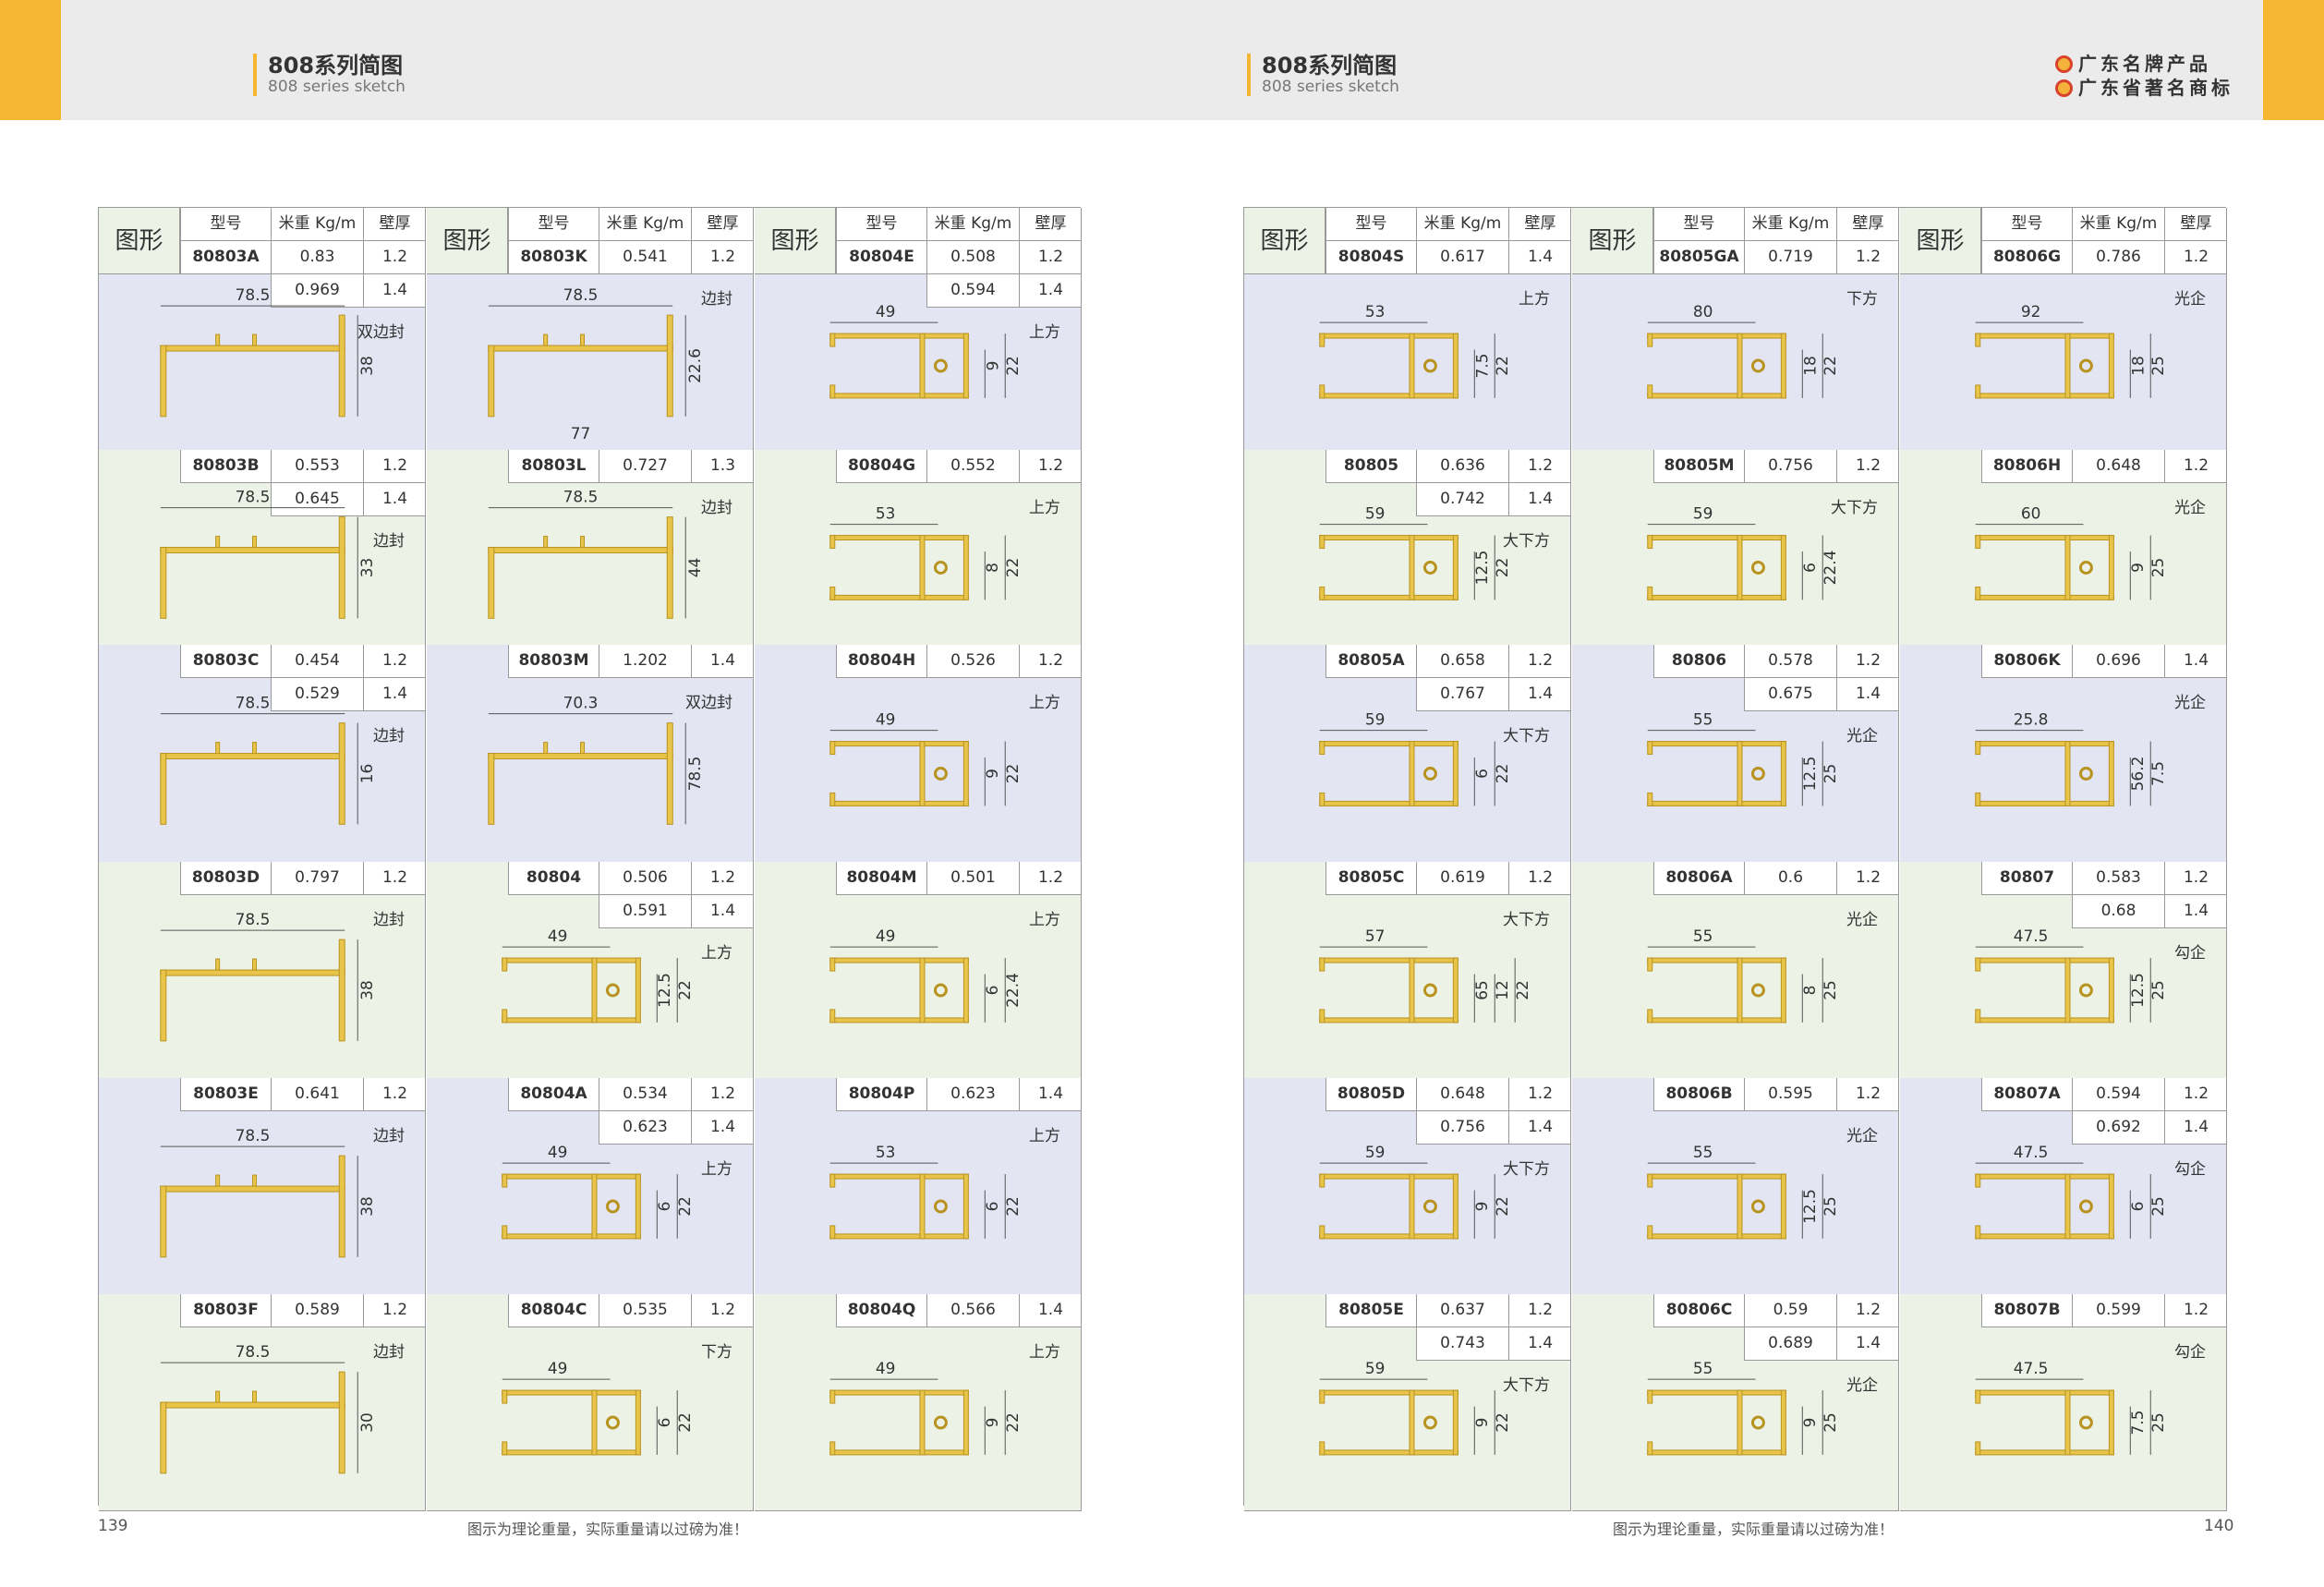 This screenshot has width=2324, height=1587. I want to click on brand-row: 广东名牌产品, so click(2144, 64).